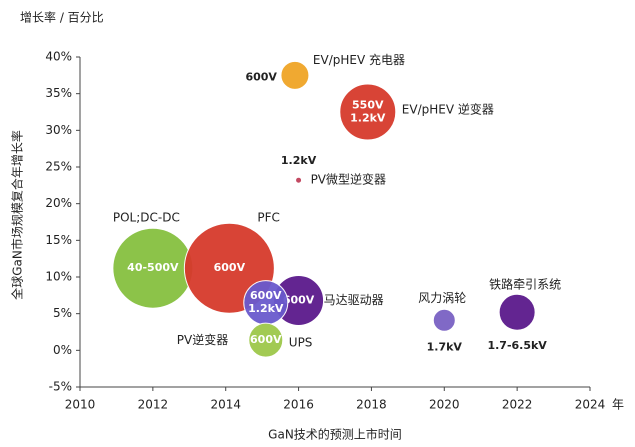  I want to click on y-tick-label: 35%, so click(58, 93).